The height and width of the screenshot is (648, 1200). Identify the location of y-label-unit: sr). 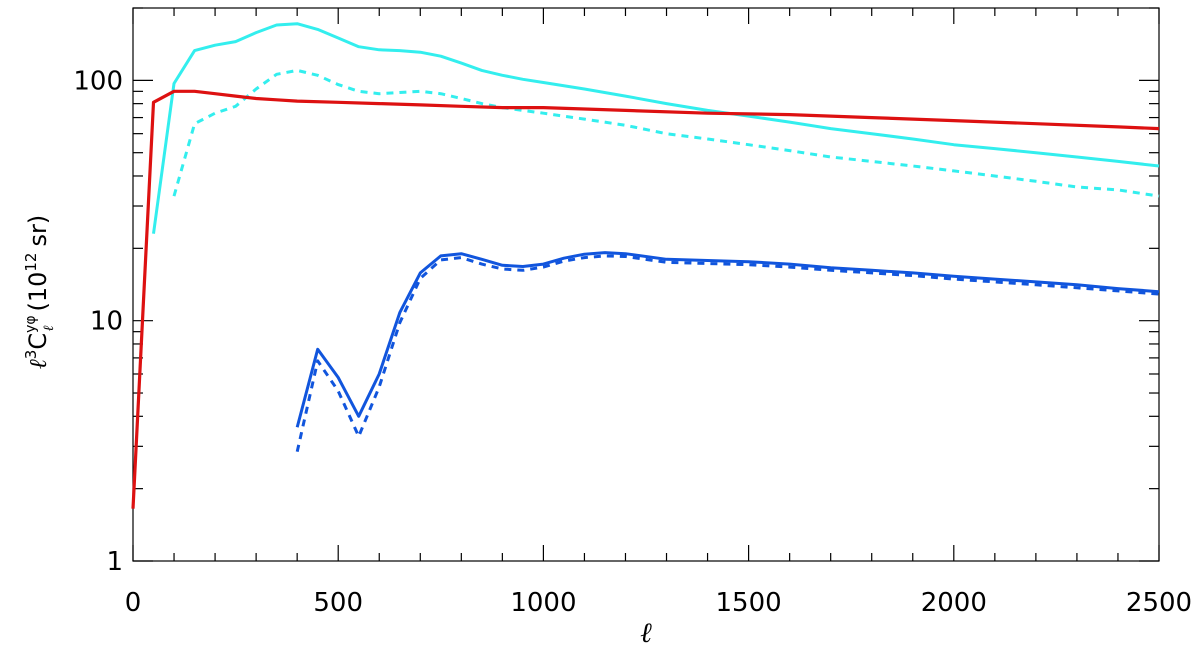
(38, 231).